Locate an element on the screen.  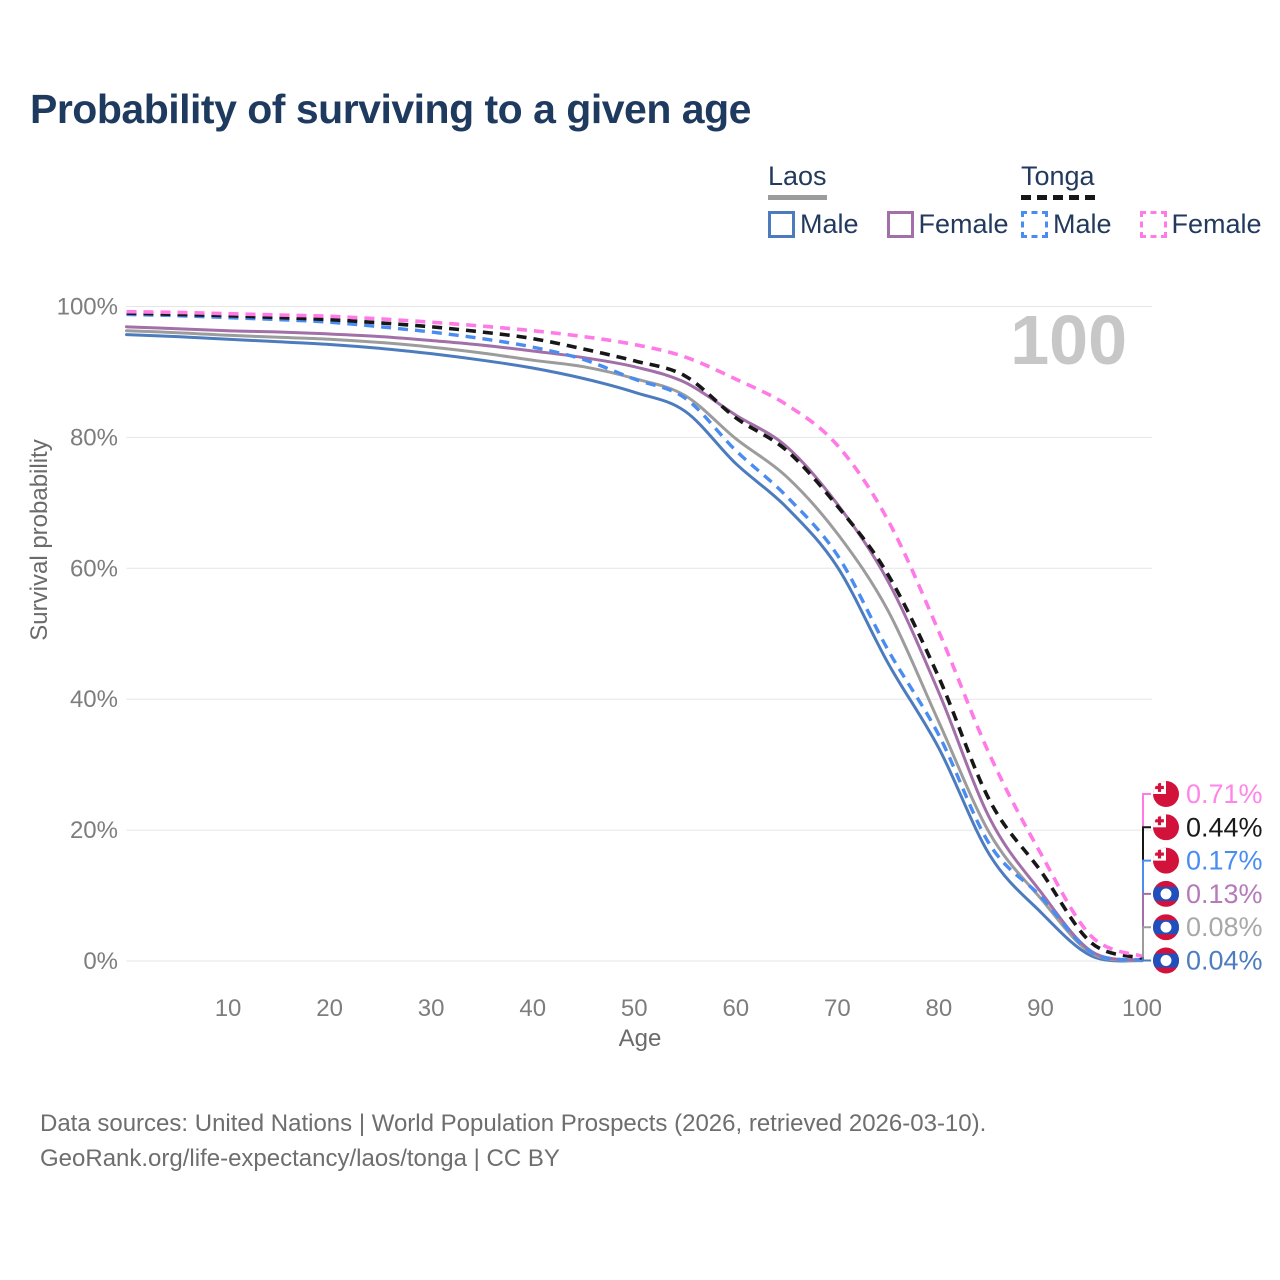
tonga-male-swatch-icon is located at coordinates (1034, 224).